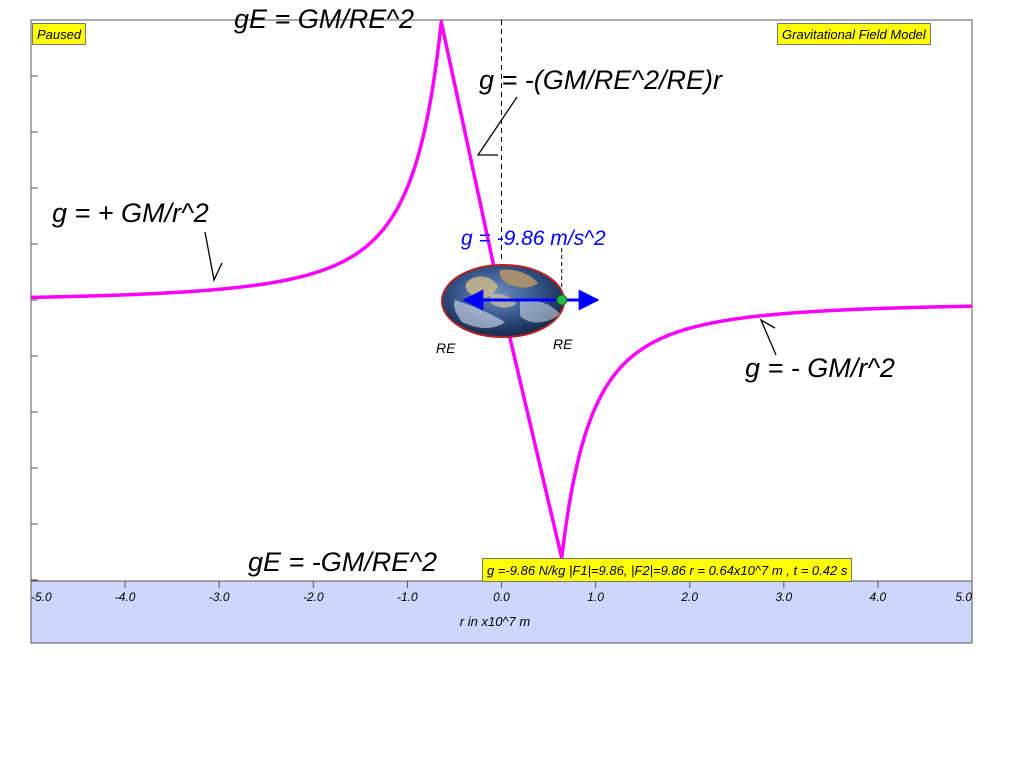  What do you see at coordinates (878, 597) in the screenshot?
I see `x-tick-label: 4.0` at bounding box center [878, 597].